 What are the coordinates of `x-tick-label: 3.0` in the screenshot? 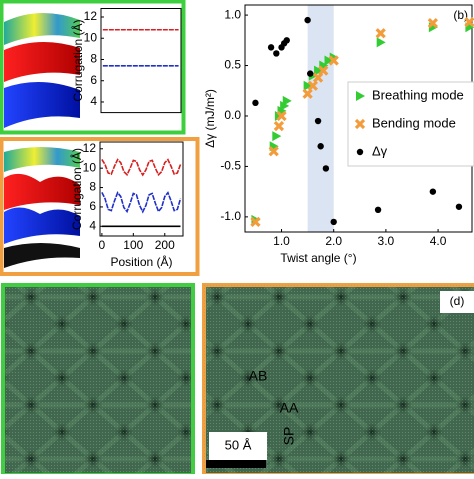 It's located at (386, 241).